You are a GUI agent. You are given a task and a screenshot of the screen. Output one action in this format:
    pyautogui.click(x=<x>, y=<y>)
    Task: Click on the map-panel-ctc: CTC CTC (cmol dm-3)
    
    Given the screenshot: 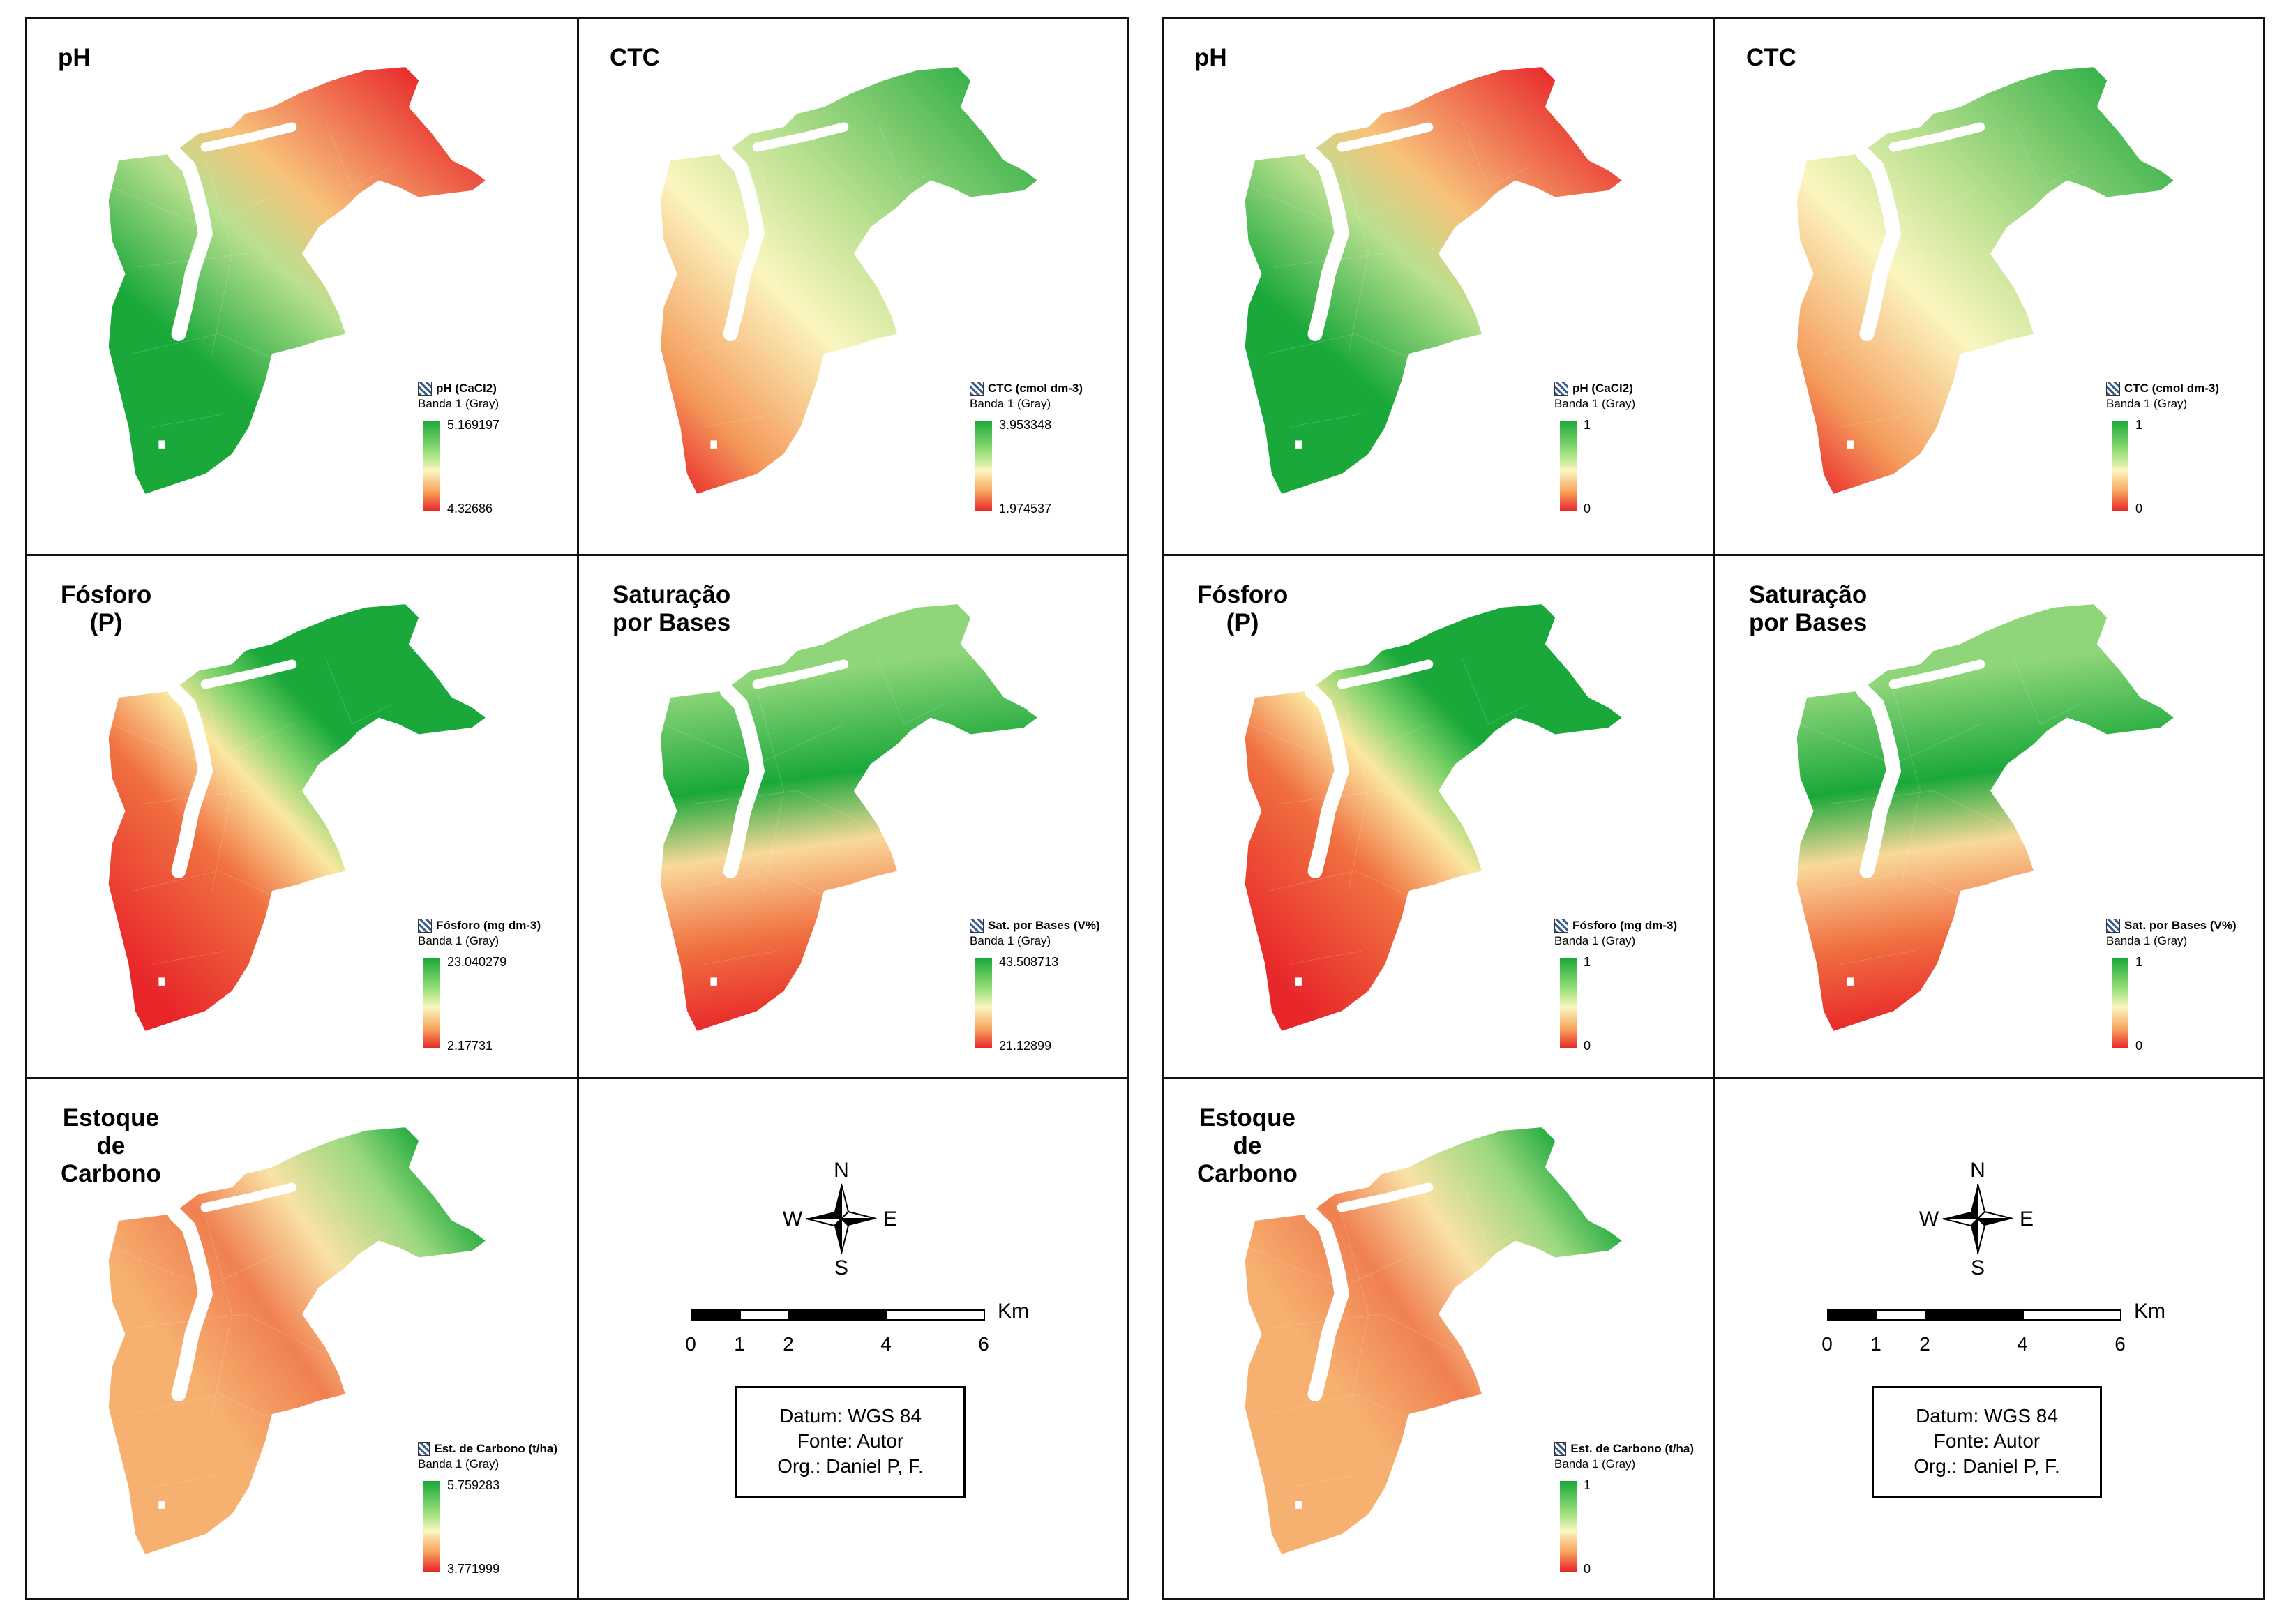 What is the action you would take?
    pyautogui.click(x=1989, y=286)
    